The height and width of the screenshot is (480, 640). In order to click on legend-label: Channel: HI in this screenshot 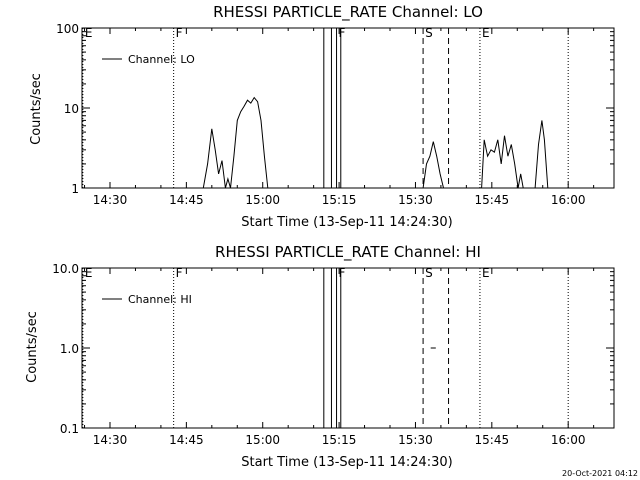, I will do `click(160, 299)`.